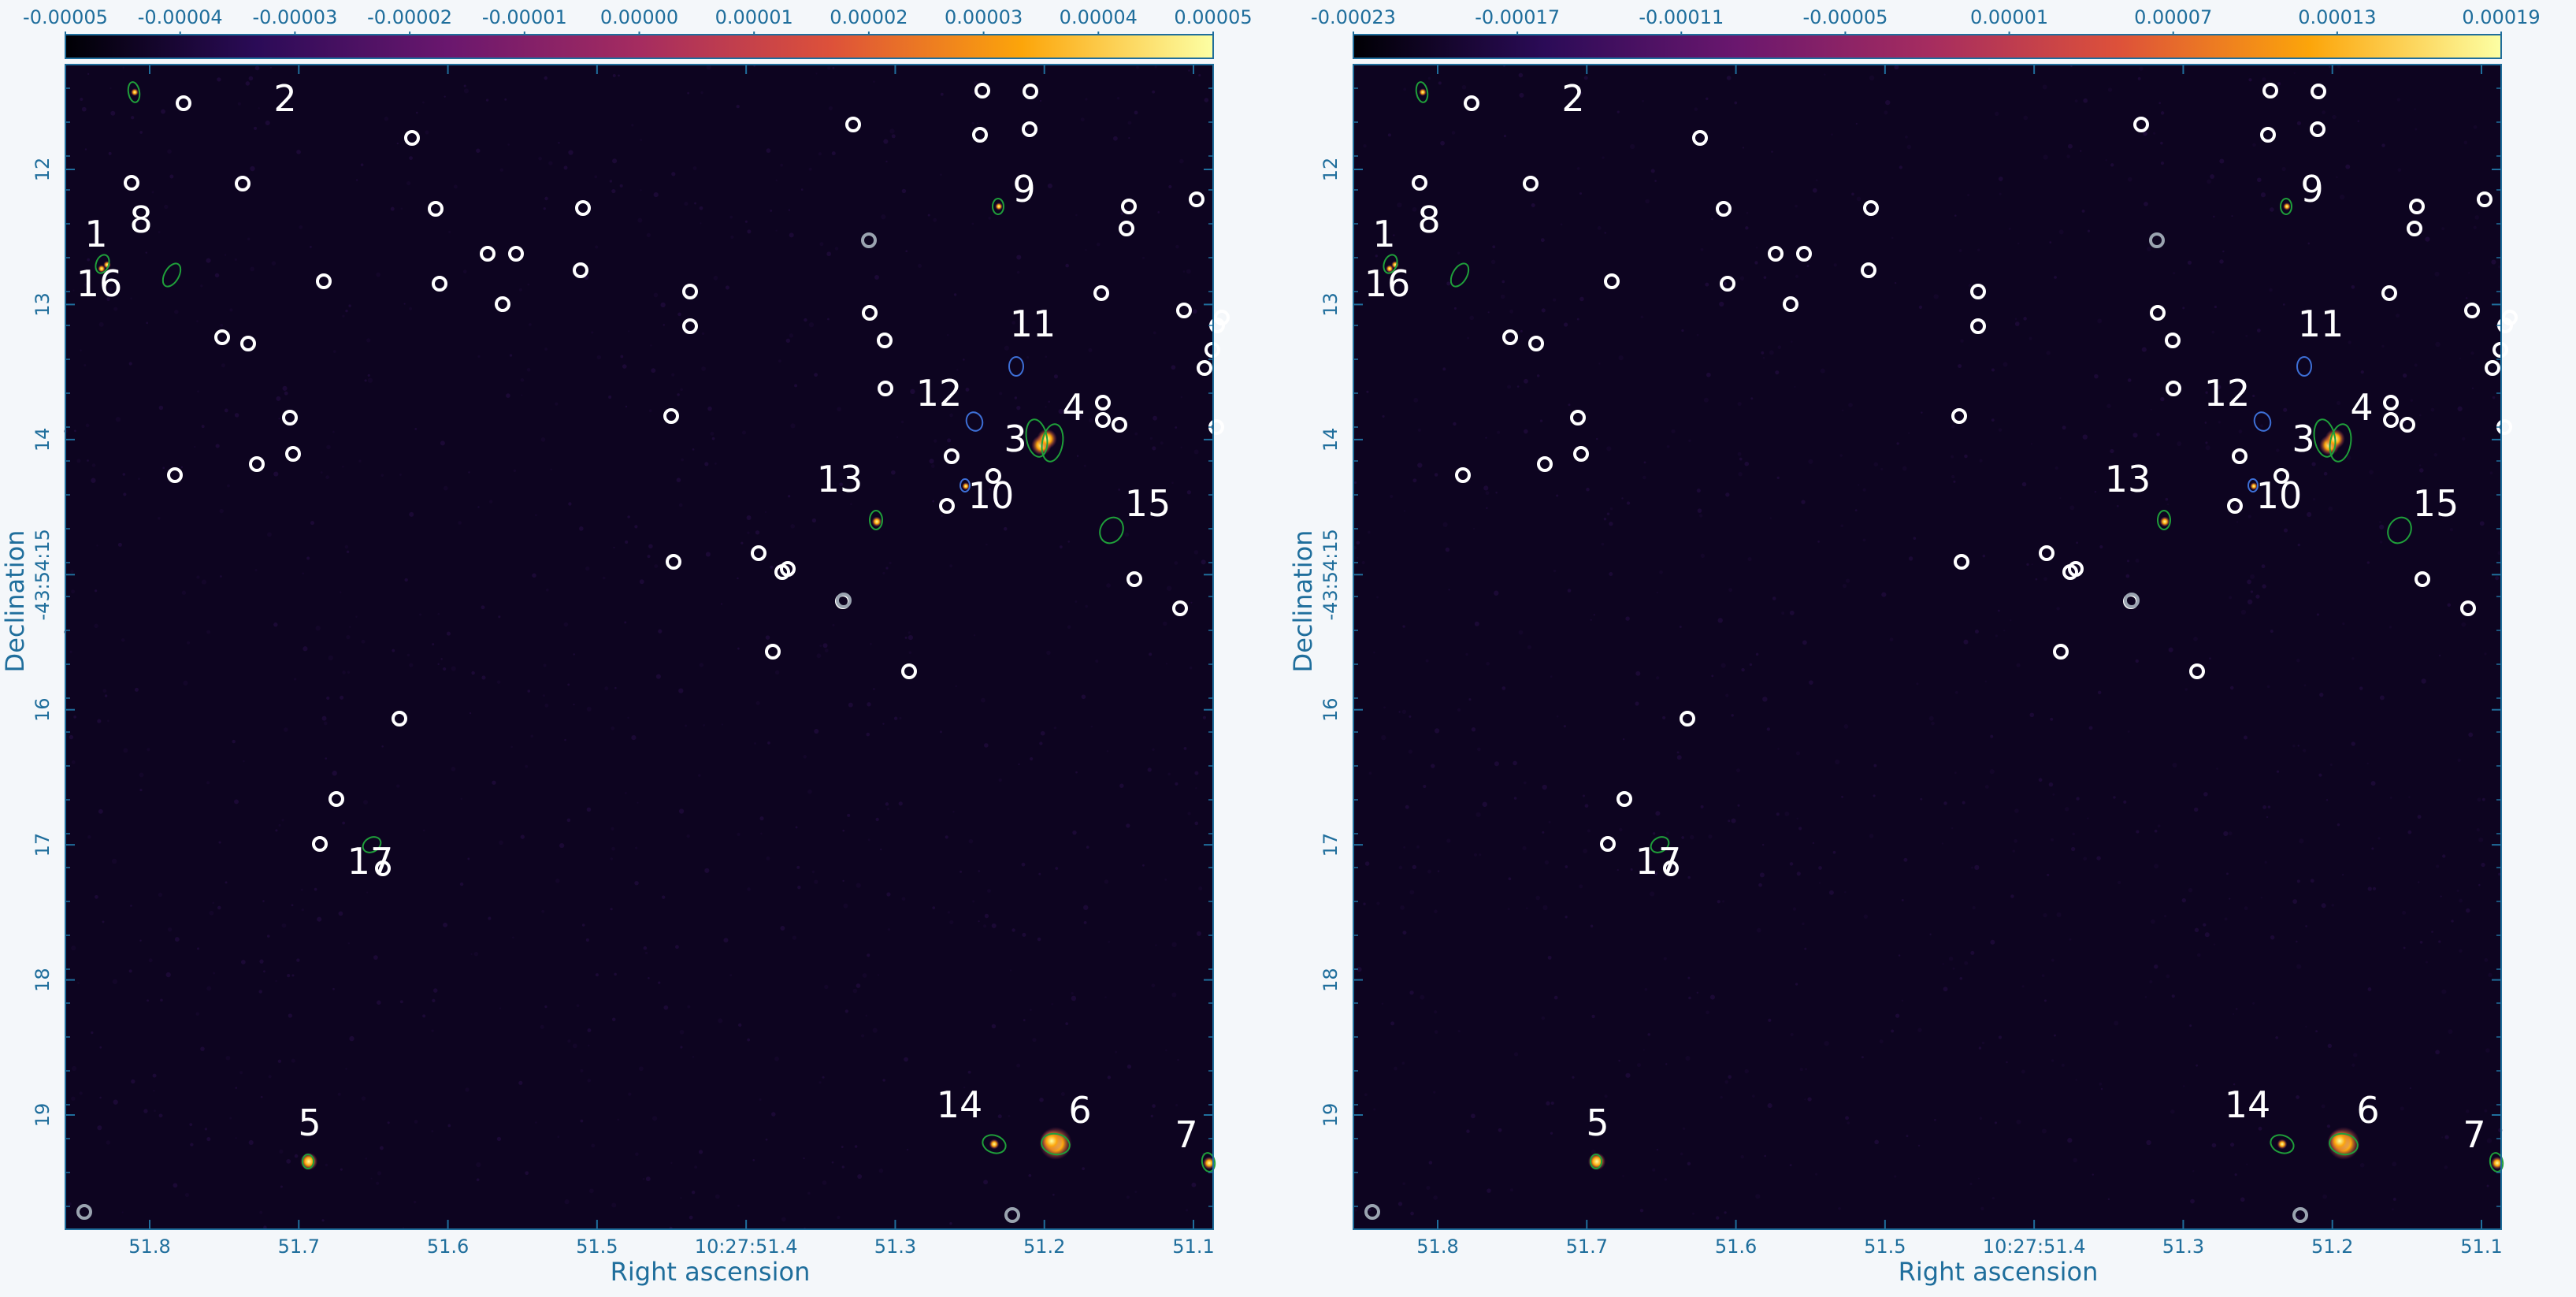  I want to click on y-tick-label: 17, so click(1331, 845).